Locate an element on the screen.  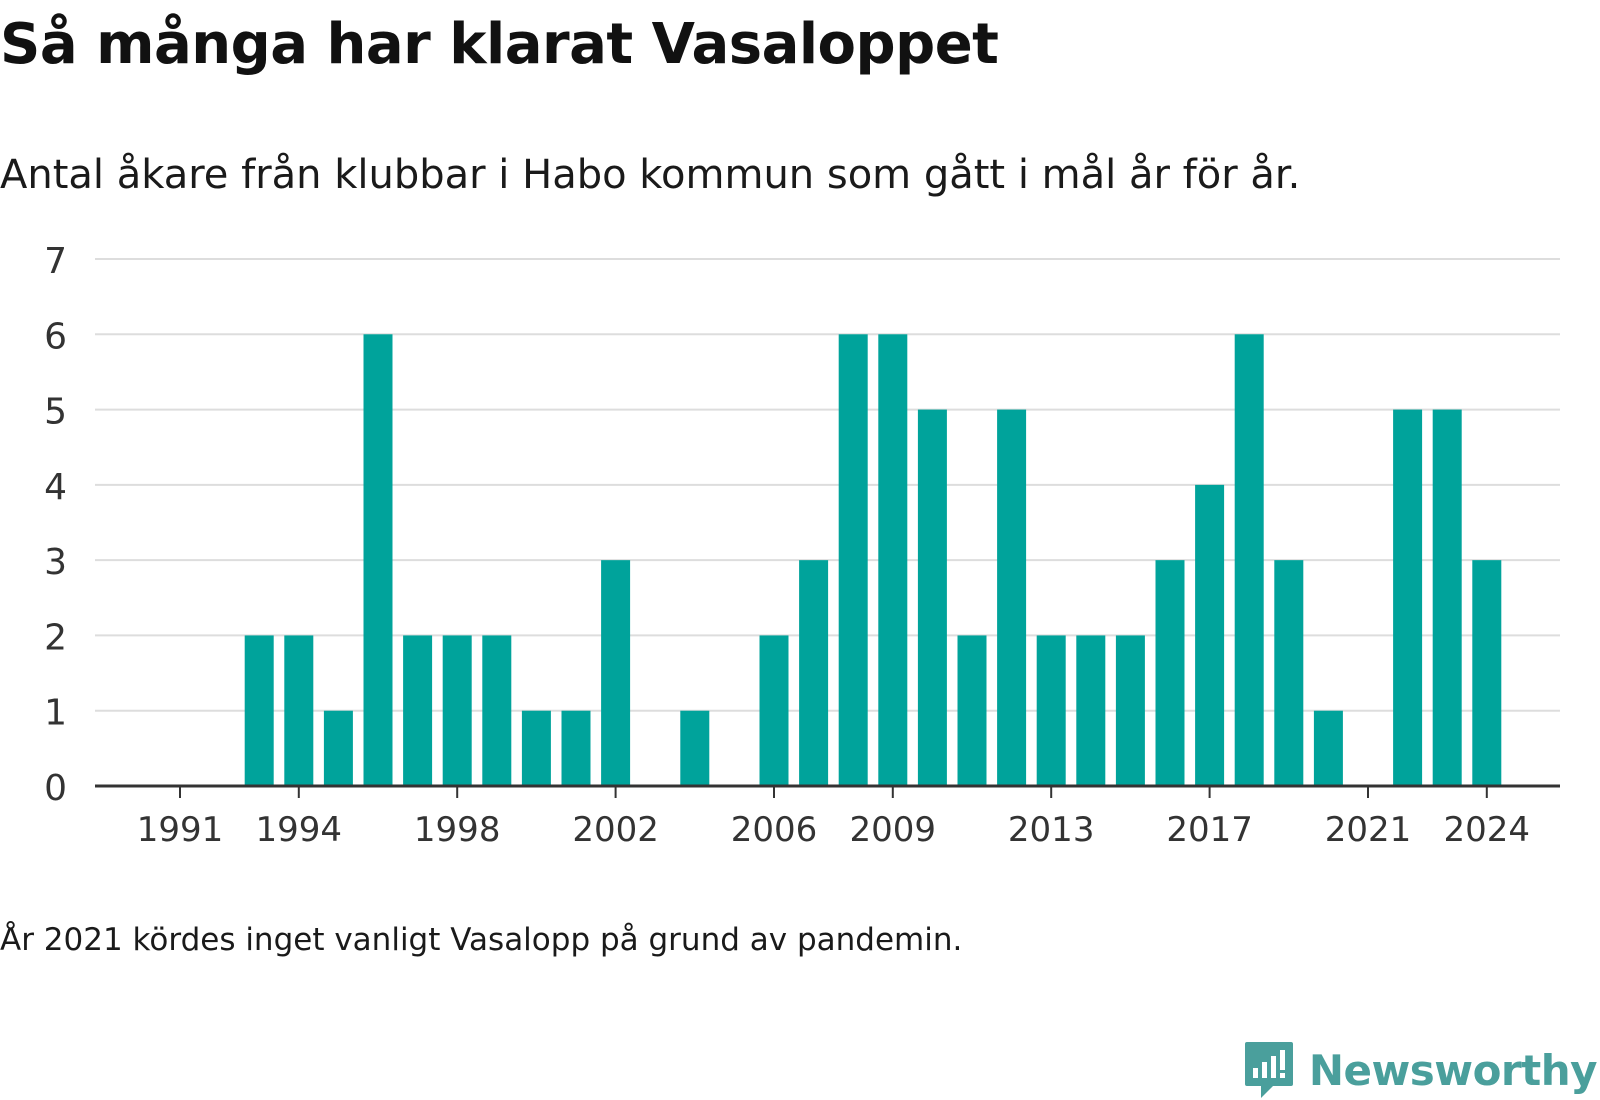
bar-2014 is located at coordinates (1091, 710).